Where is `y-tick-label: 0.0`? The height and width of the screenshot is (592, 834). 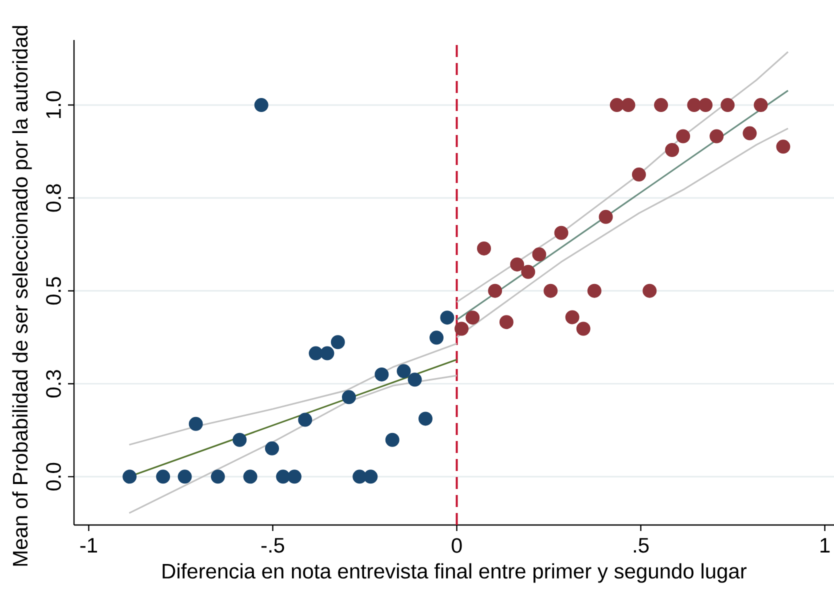
y-tick-label: 0.0 is located at coordinates (53, 476).